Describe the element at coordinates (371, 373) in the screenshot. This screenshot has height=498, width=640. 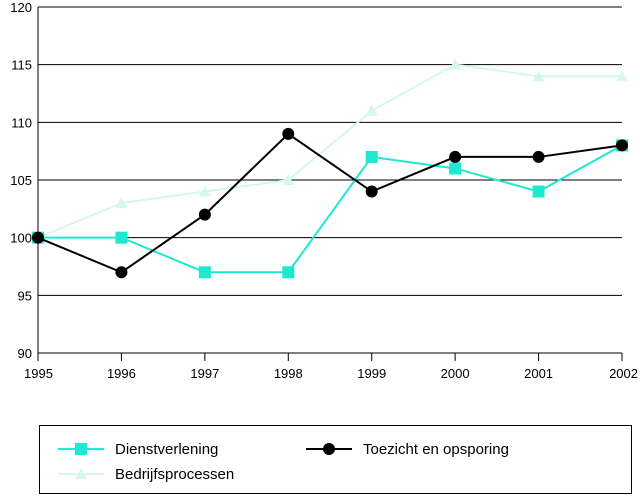
I see `x-tick-label: 1999` at that location.